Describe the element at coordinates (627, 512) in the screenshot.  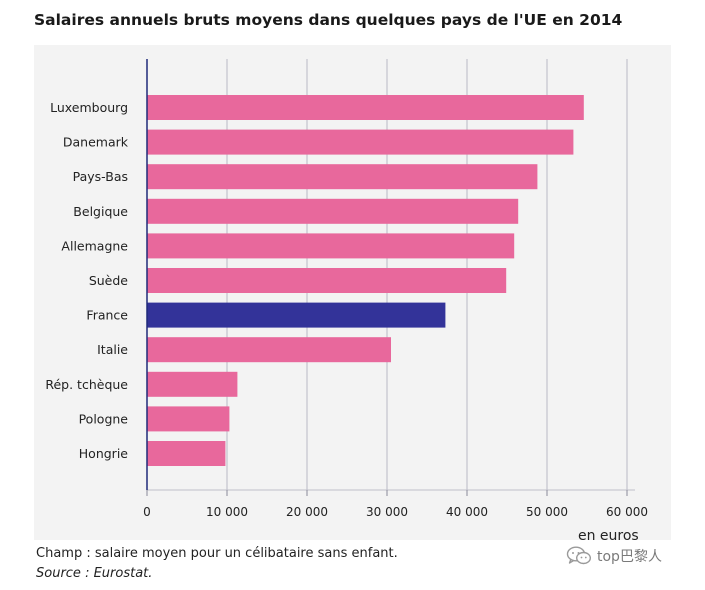
I see `x-tick-label: 60 000` at that location.